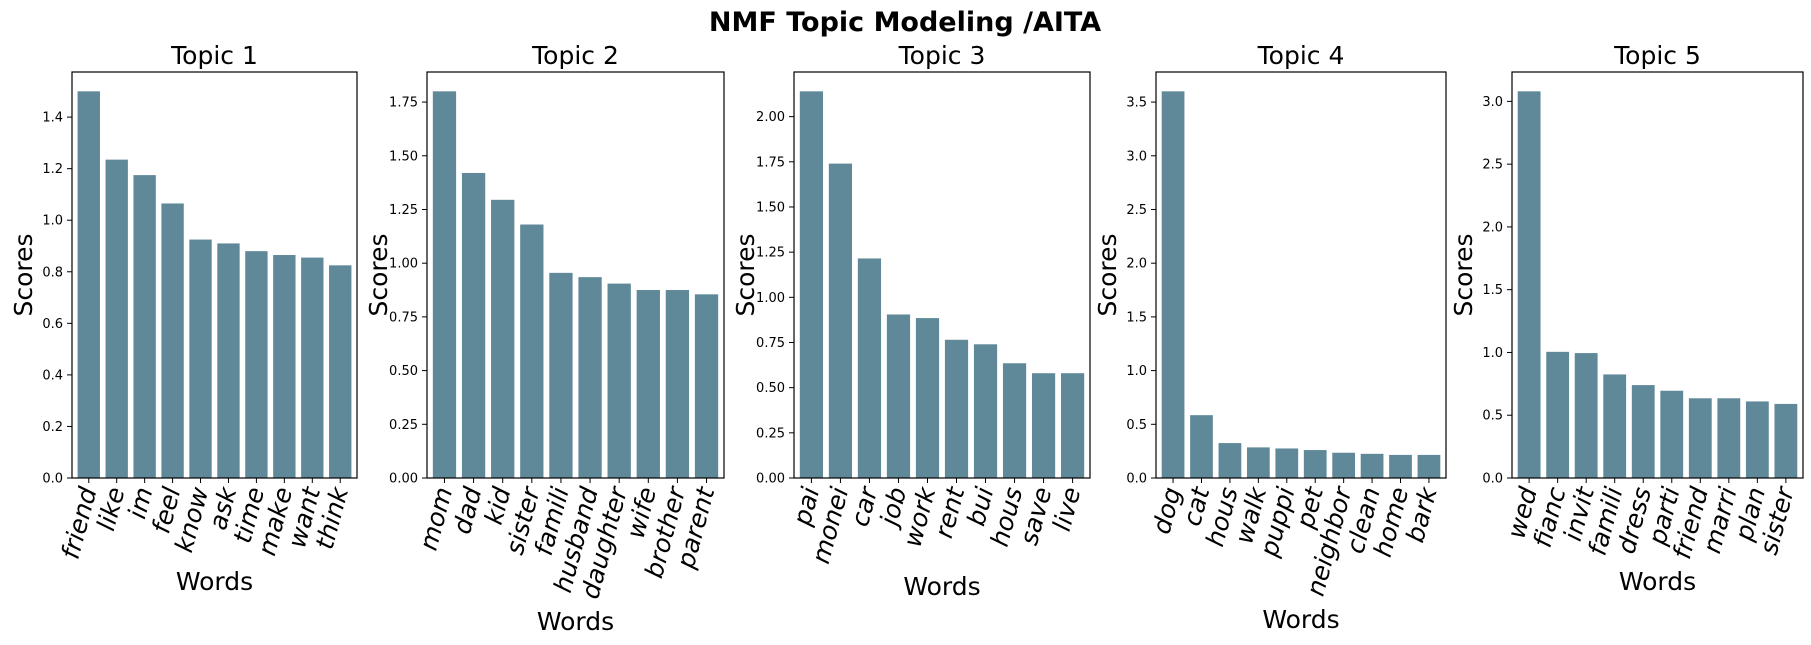 Image resolution: width=1811 pixels, height=645 pixels. What do you see at coordinates (1643, 431) in the screenshot?
I see `bar-dress` at bounding box center [1643, 431].